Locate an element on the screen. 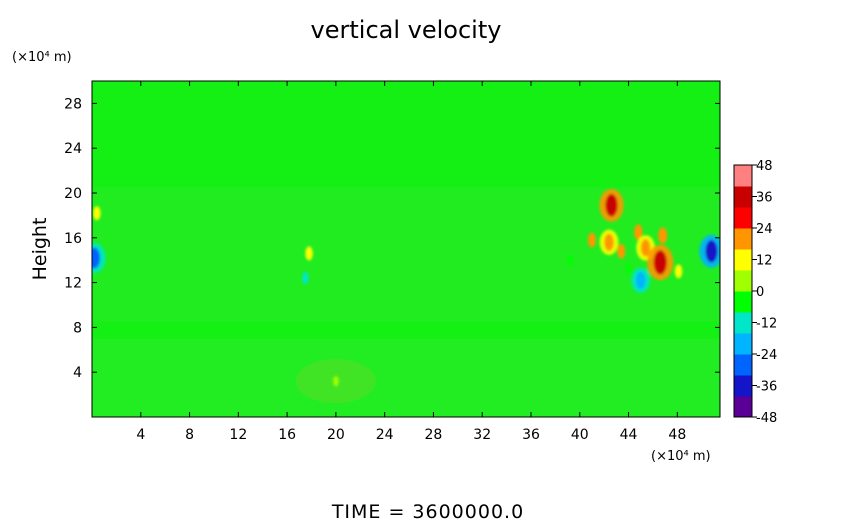 The width and height of the screenshot is (854, 519). colorbar-tick-label: -48 is located at coordinates (766, 418).